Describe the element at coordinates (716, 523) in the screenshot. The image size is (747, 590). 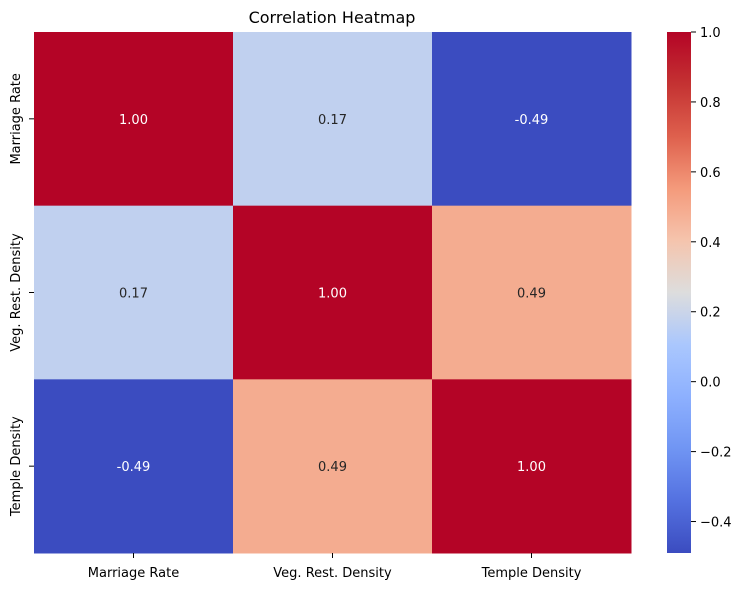
I see `colorbar-tick-label: −0.4` at that location.